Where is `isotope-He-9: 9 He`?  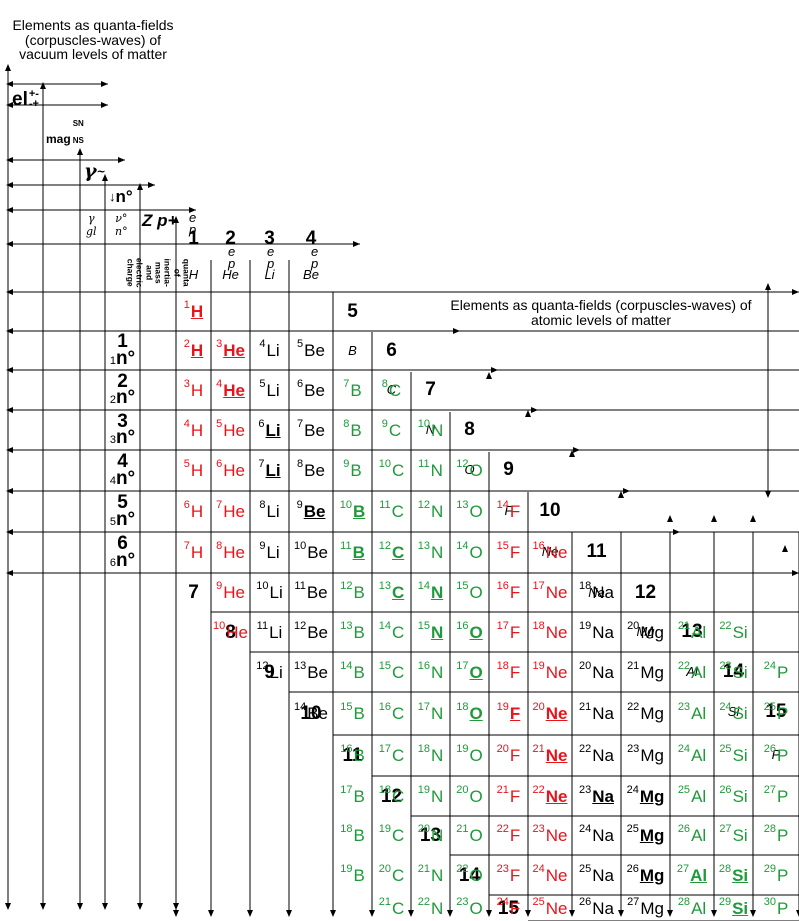 isotope-He-9: 9 He is located at coordinates (230, 592).